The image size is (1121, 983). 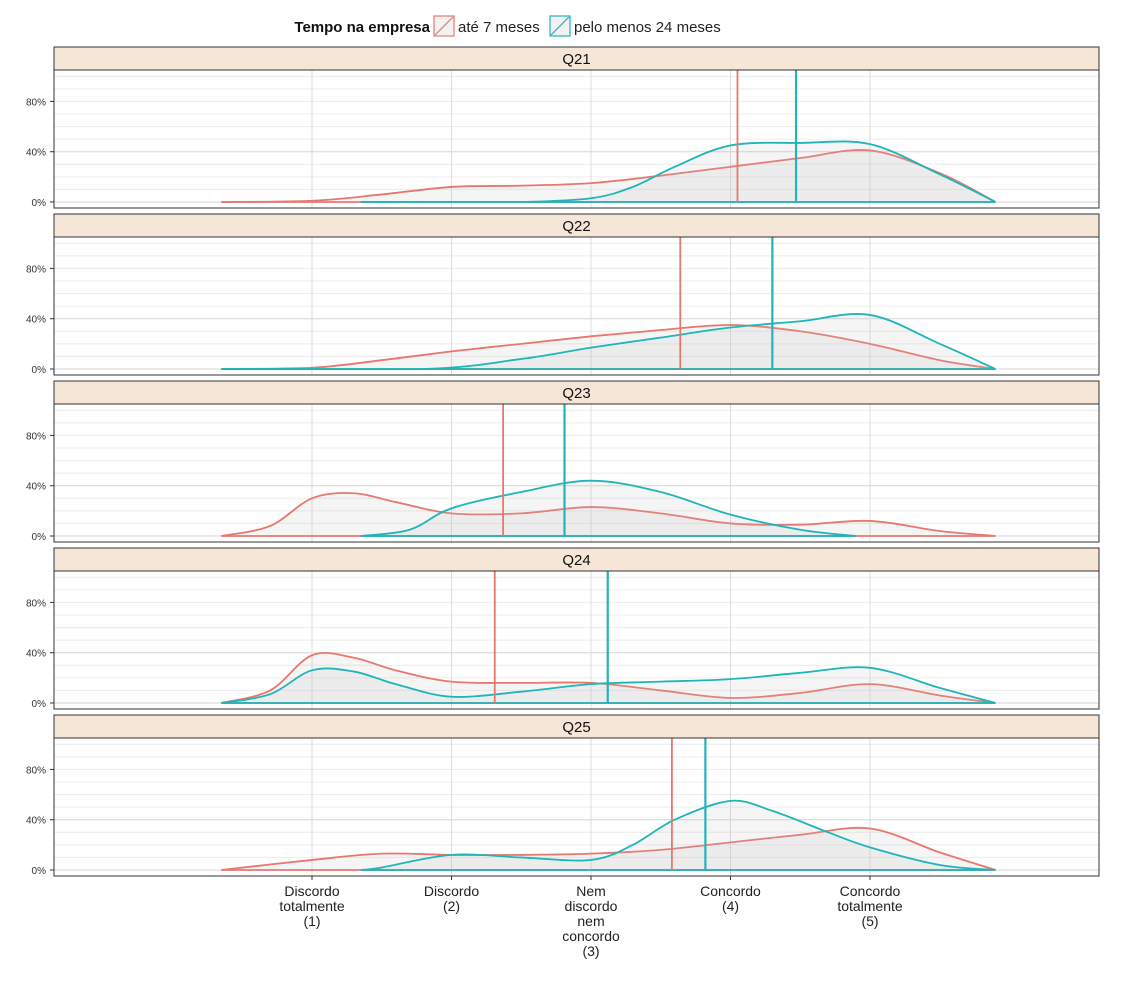 I want to click on legend-title: Tempo na empresa, so click(x=362, y=27).